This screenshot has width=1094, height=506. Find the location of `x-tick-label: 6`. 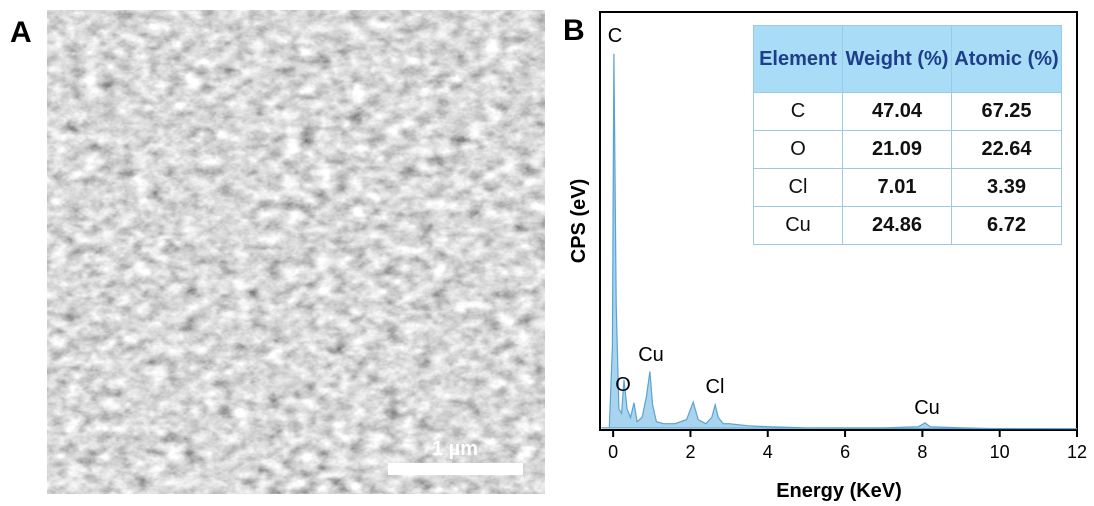

x-tick-label: 6 is located at coordinates (845, 452).